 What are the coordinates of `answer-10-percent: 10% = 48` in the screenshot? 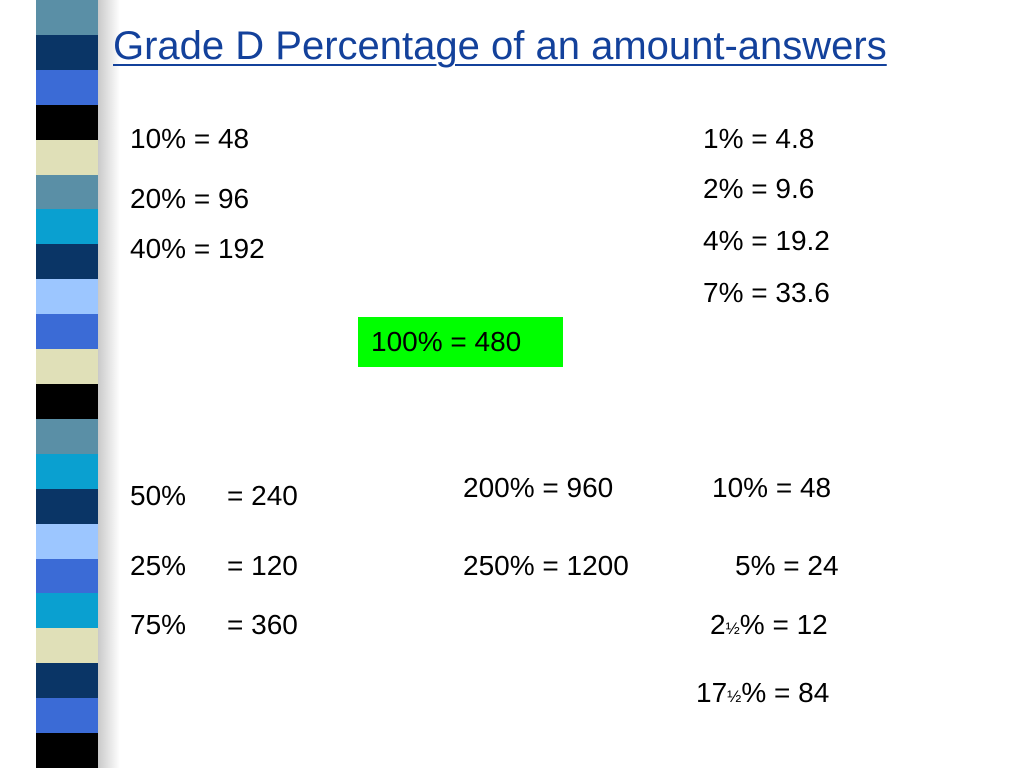 It's located at (190, 138).